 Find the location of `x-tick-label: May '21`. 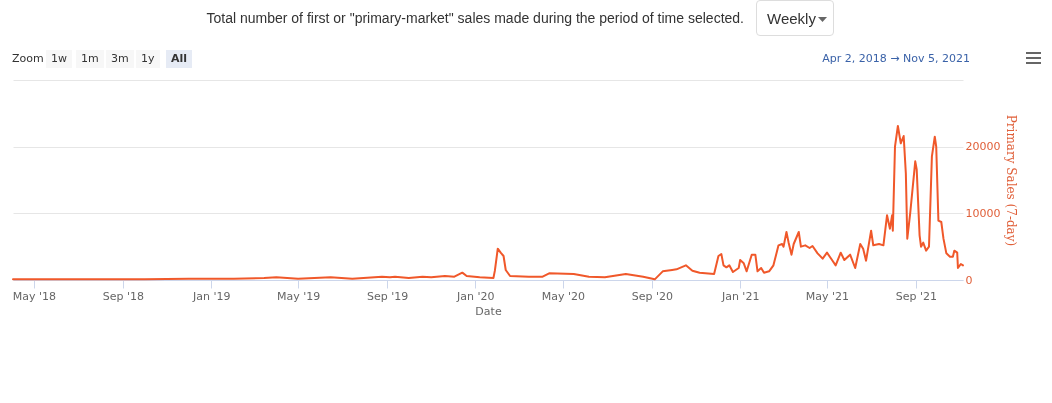

x-tick-label: May '21 is located at coordinates (827, 296).